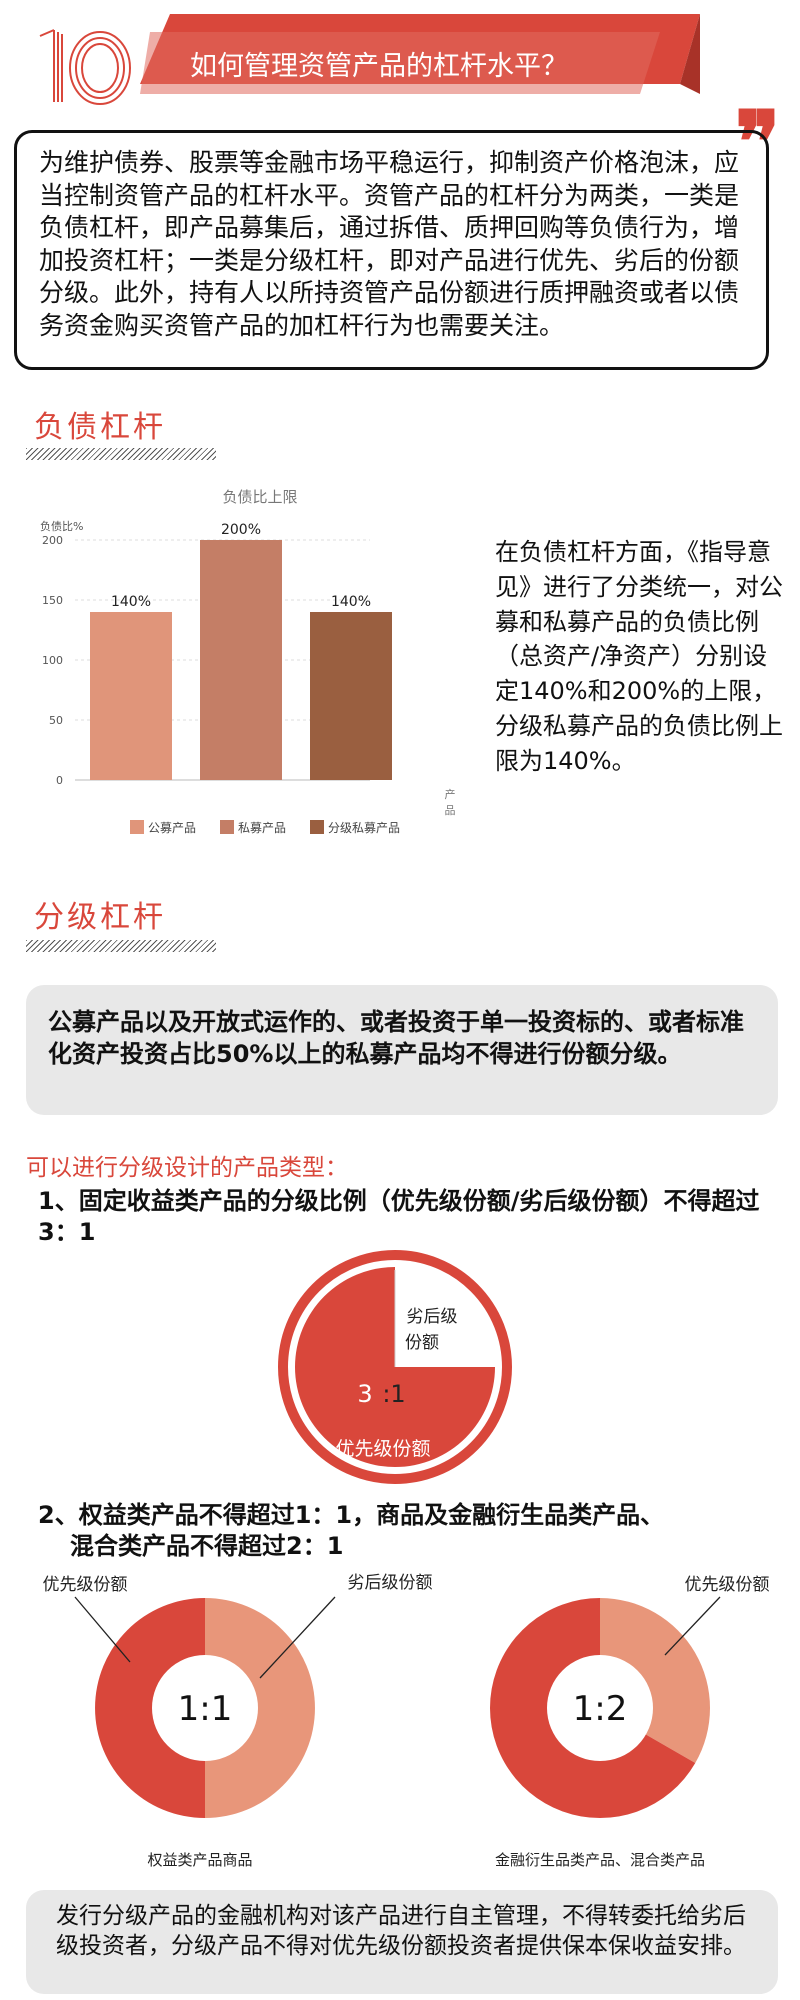 The width and height of the screenshot is (800, 2000). Describe the element at coordinates (172, 828) in the screenshot. I see `legend-entry: 公募产品` at that location.